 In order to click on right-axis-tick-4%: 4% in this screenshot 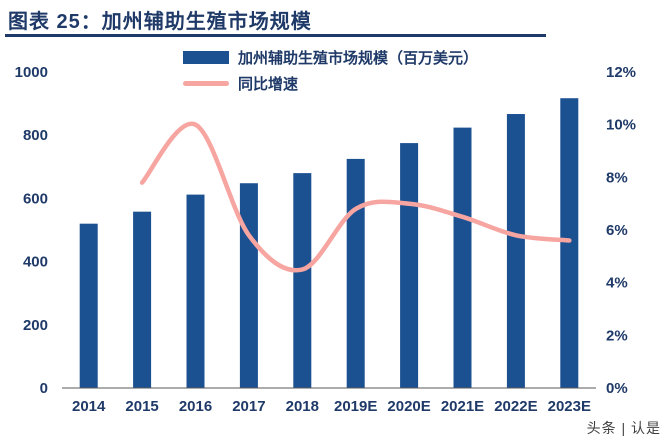, I will do `click(617, 283)`.